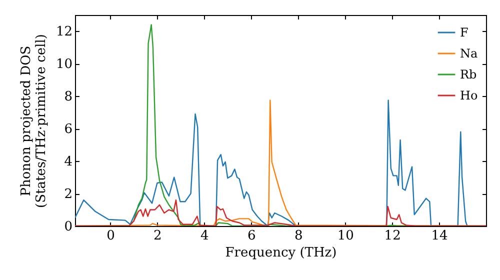 This screenshot has height=280, width=500. What do you see at coordinates (280, 212) in the screenshot?
I see `line-series` at bounding box center [280, 212].